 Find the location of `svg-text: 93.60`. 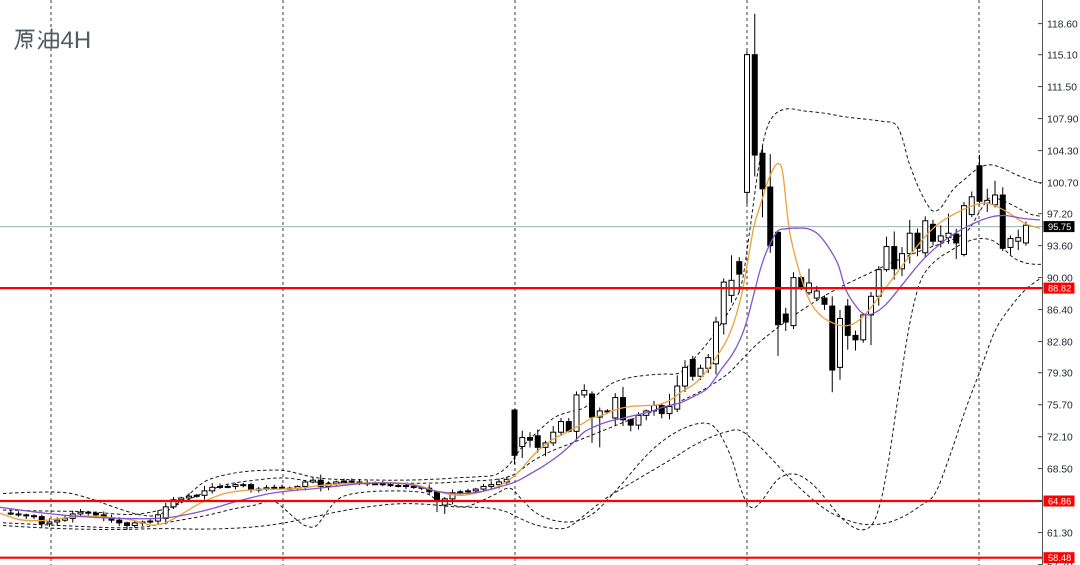

svg-text: 93.60 is located at coordinates (1060, 247).